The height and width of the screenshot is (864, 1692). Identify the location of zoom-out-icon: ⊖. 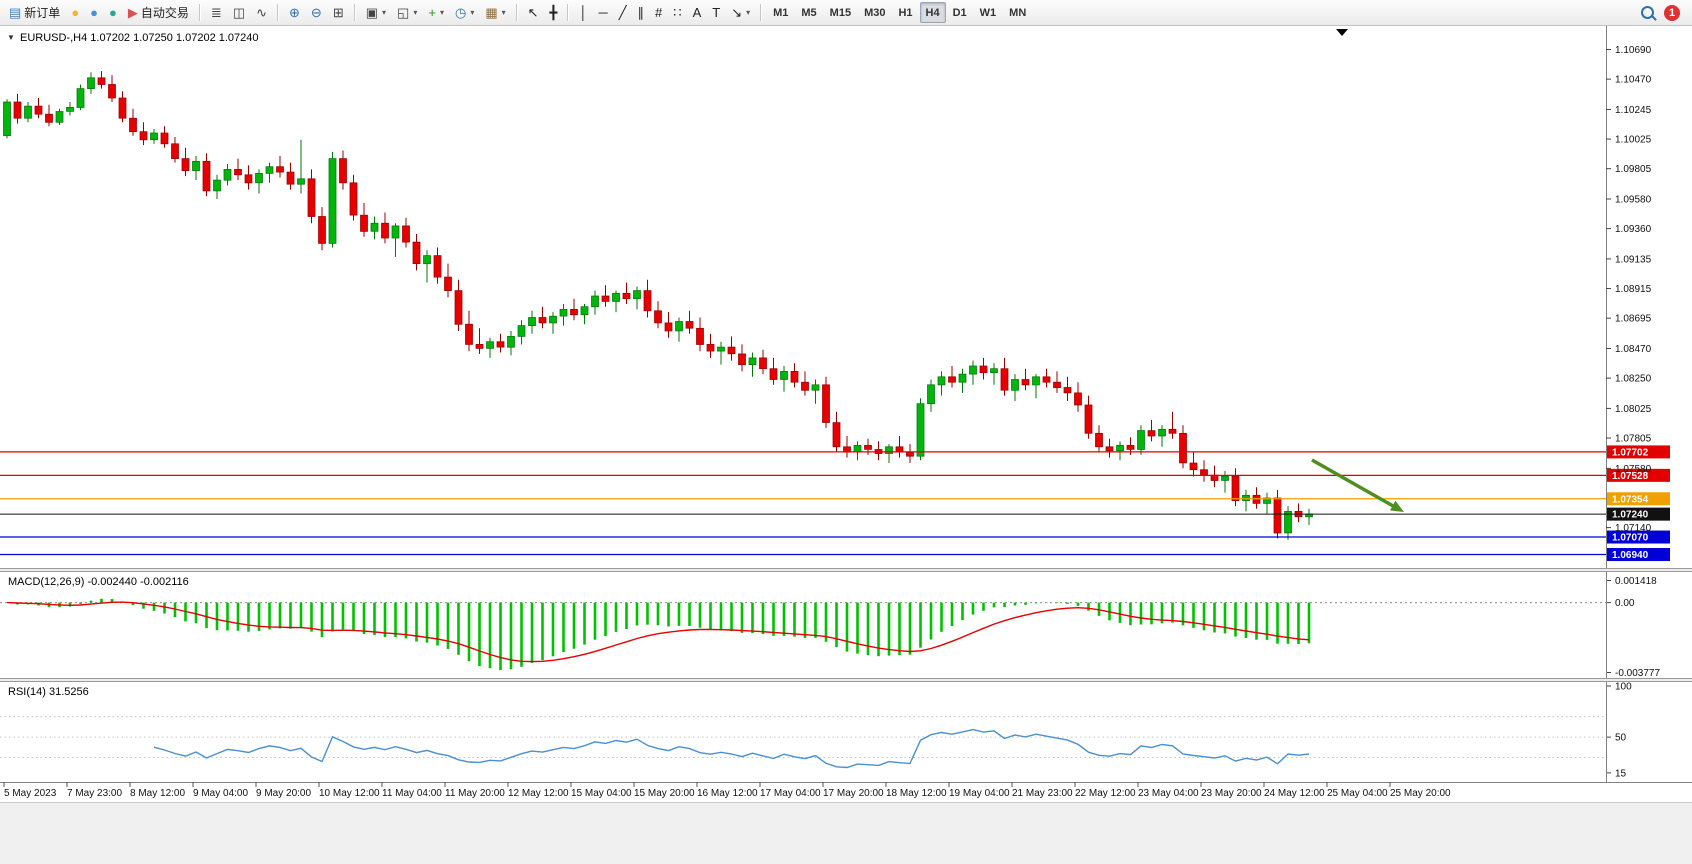
(316, 12).